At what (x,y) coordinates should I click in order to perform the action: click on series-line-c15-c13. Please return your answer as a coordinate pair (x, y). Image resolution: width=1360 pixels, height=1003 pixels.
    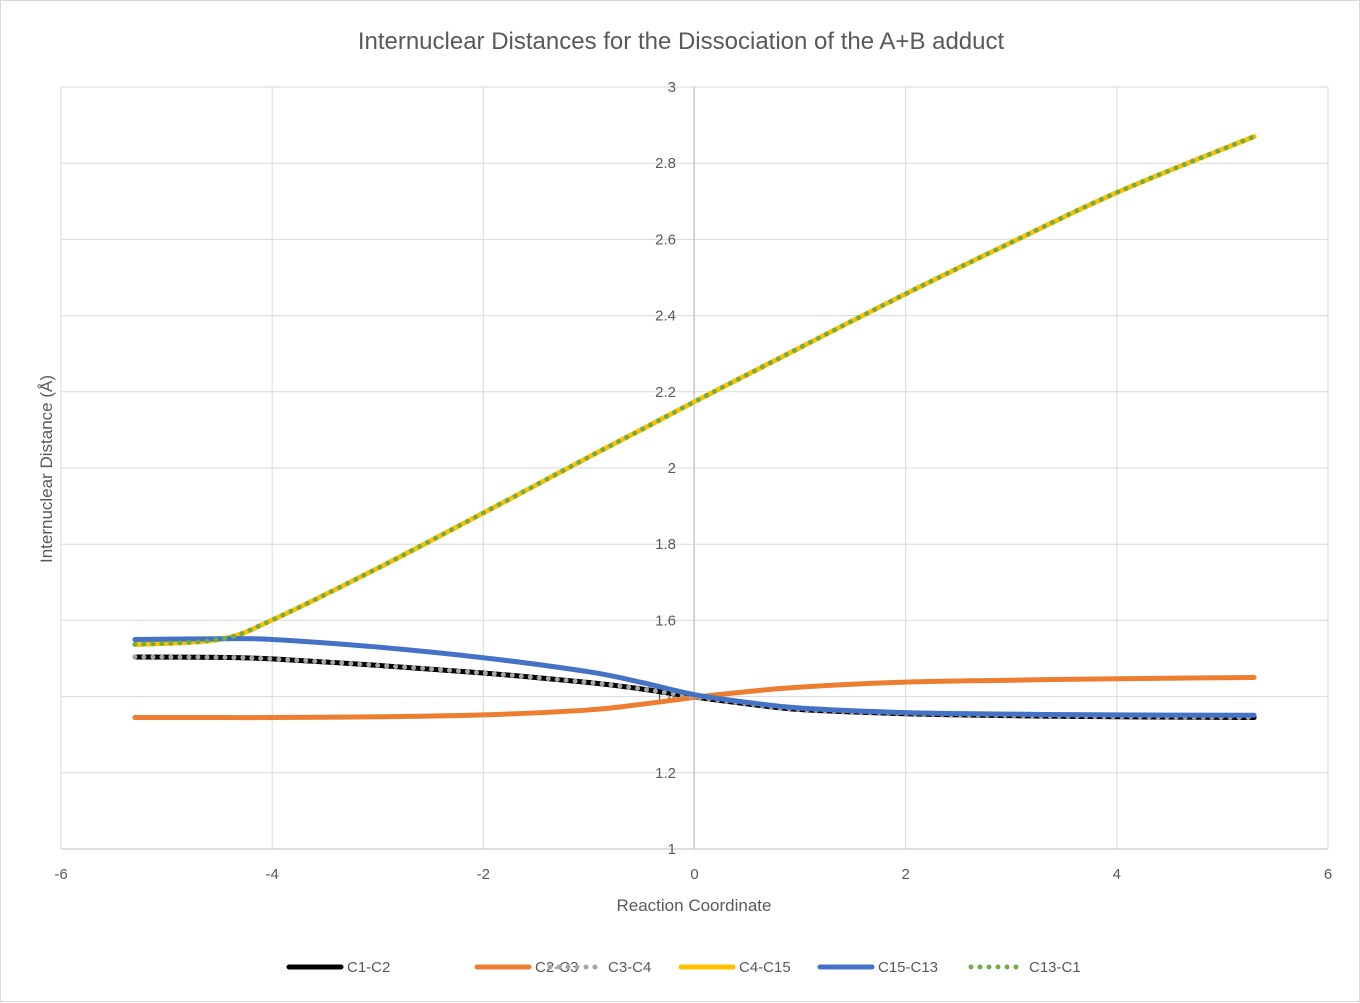
    Looking at the image, I should click on (694, 677).